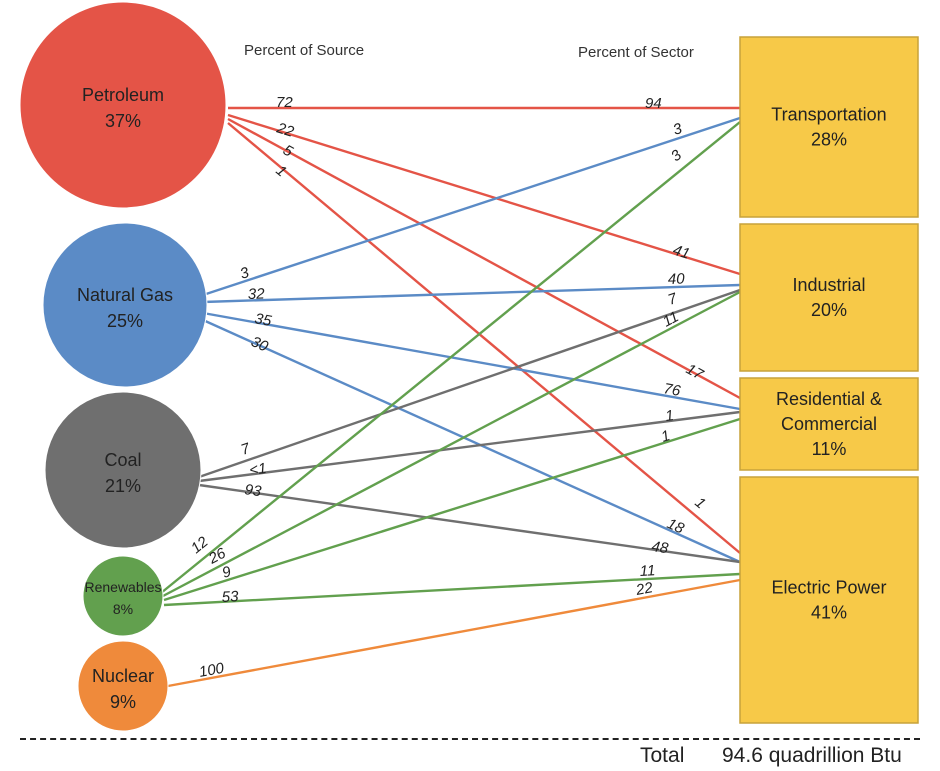  What do you see at coordinates (675, 526) in the screenshot?
I see `flow-sector-pct-natural-gas-electric-power: 18` at bounding box center [675, 526].